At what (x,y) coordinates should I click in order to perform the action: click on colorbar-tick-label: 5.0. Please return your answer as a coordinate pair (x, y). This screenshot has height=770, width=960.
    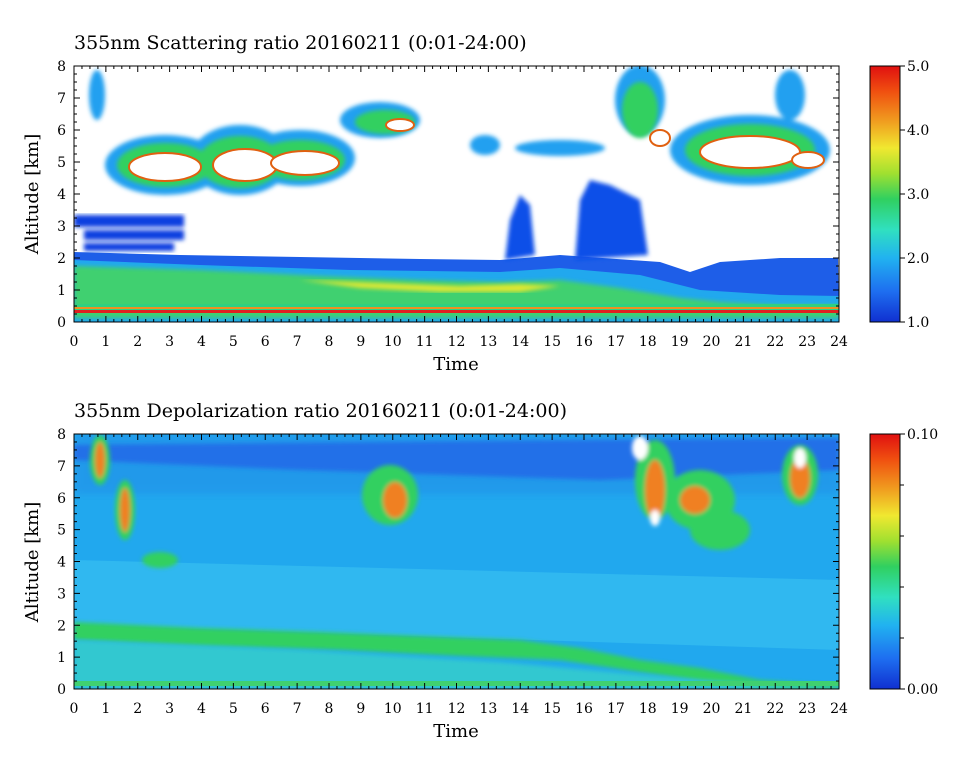
    Looking at the image, I should click on (918, 67).